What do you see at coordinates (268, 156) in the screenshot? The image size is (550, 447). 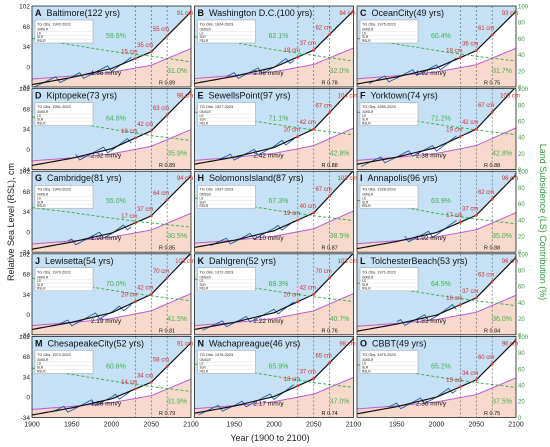 I see `rsl-rate-label: 2.42 mm/y` at bounding box center [268, 156].